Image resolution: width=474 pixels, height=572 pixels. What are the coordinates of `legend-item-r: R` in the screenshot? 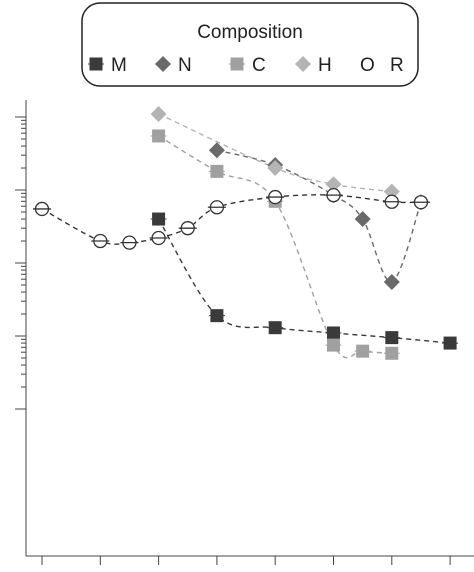 It's located at (397, 65).